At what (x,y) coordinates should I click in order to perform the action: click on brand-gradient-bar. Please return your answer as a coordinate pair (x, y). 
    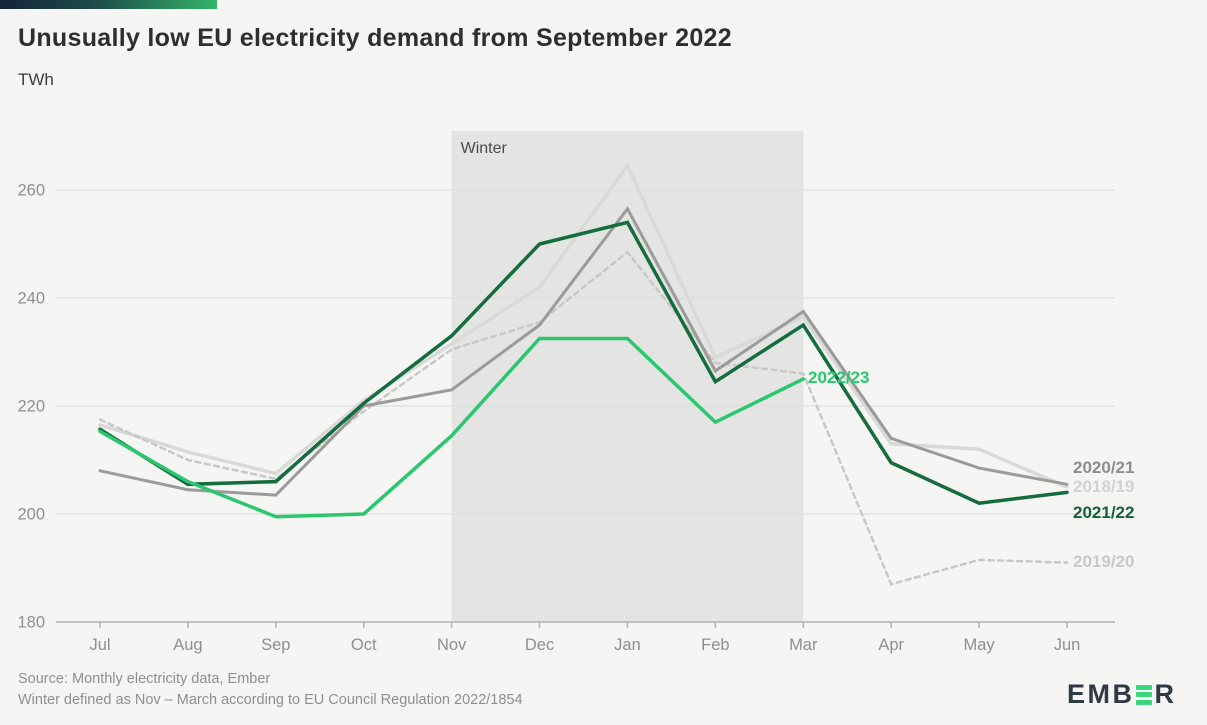
    Looking at the image, I should click on (108, 4).